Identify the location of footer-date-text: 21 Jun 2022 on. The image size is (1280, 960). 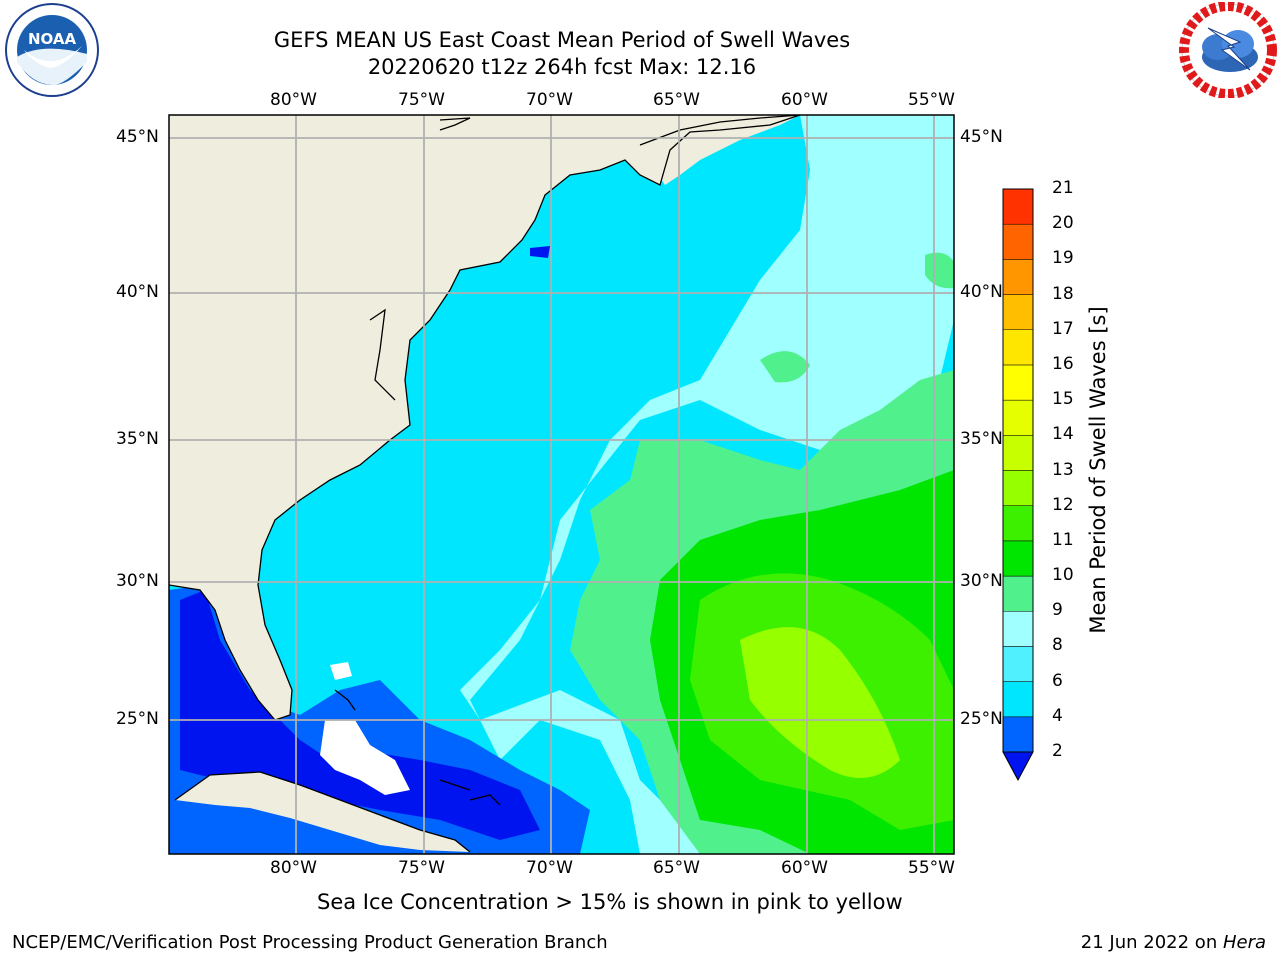
(1151, 942).